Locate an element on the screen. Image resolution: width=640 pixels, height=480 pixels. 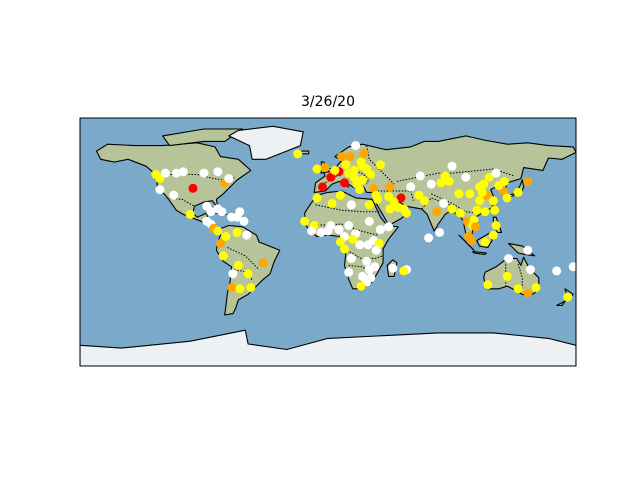
landmass-antarctica is located at coordinates (328, 347).